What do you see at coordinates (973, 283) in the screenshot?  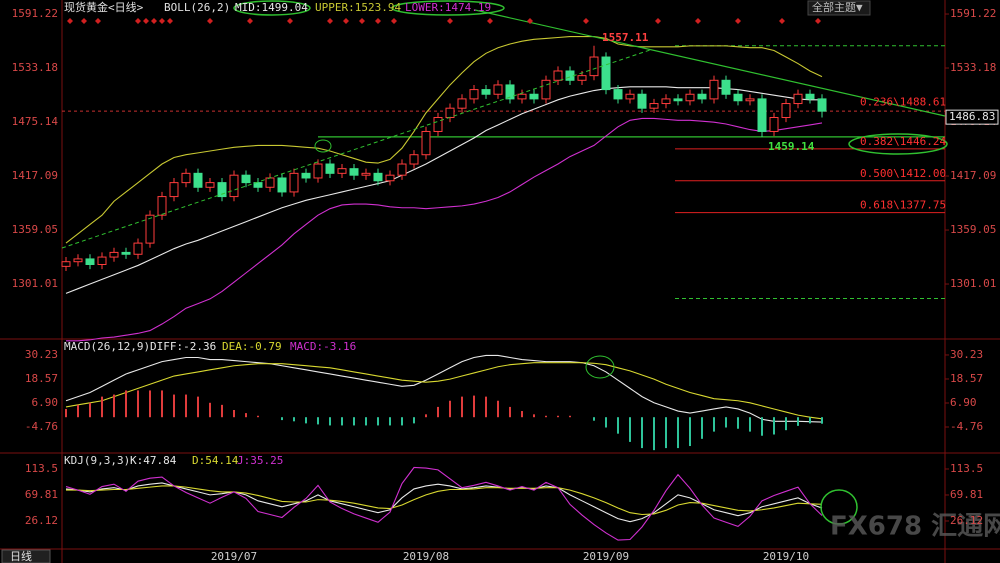 I see `y-tick-label: 1301.01` at bounding box center [973, 283].